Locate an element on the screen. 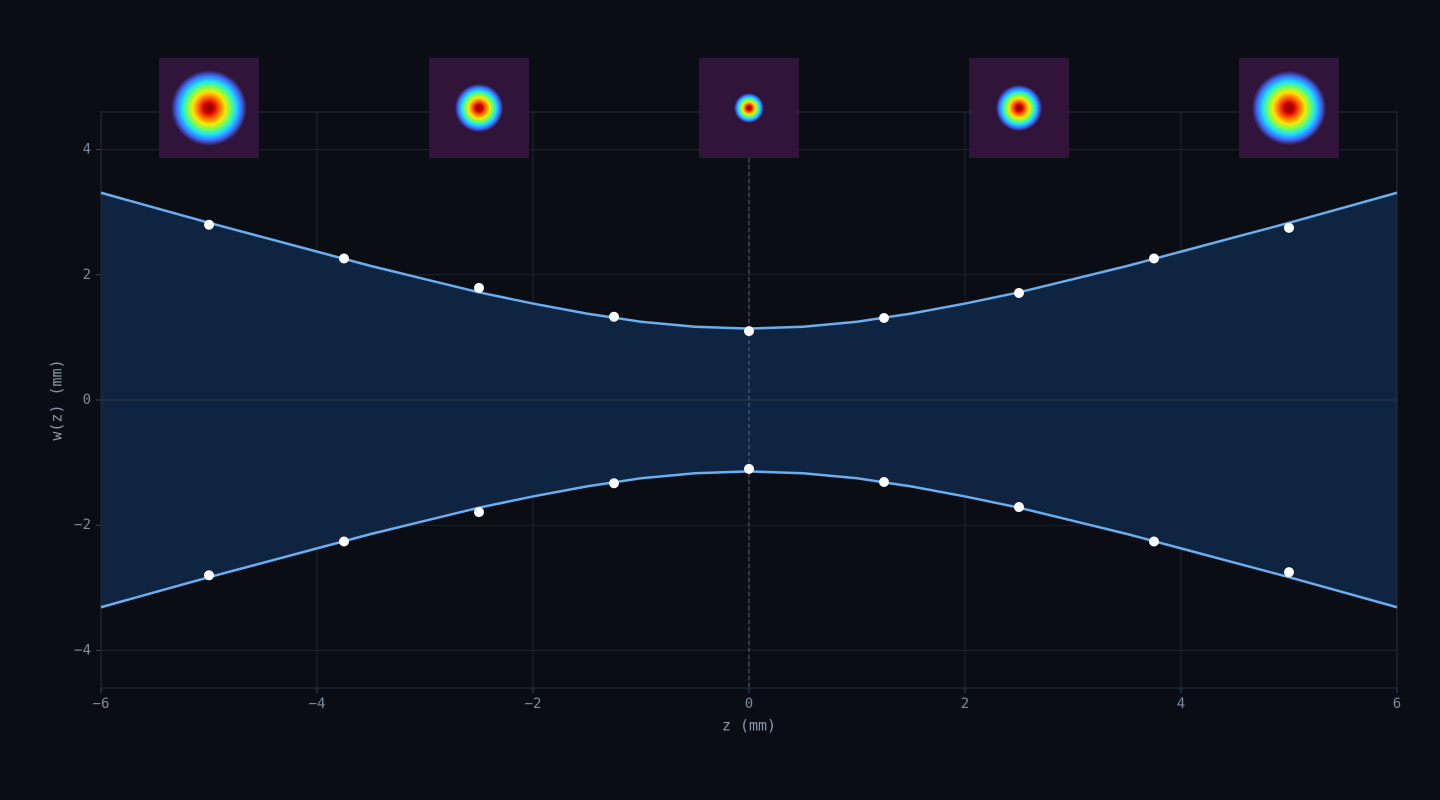  x-tick-label: −2 is located at coordinates (533, 704).